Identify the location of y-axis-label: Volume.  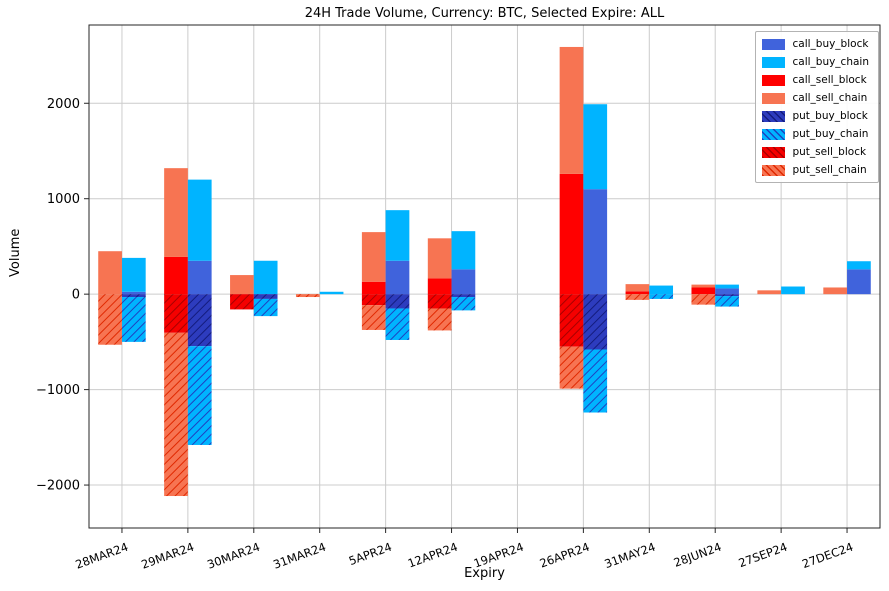
(15, 252).